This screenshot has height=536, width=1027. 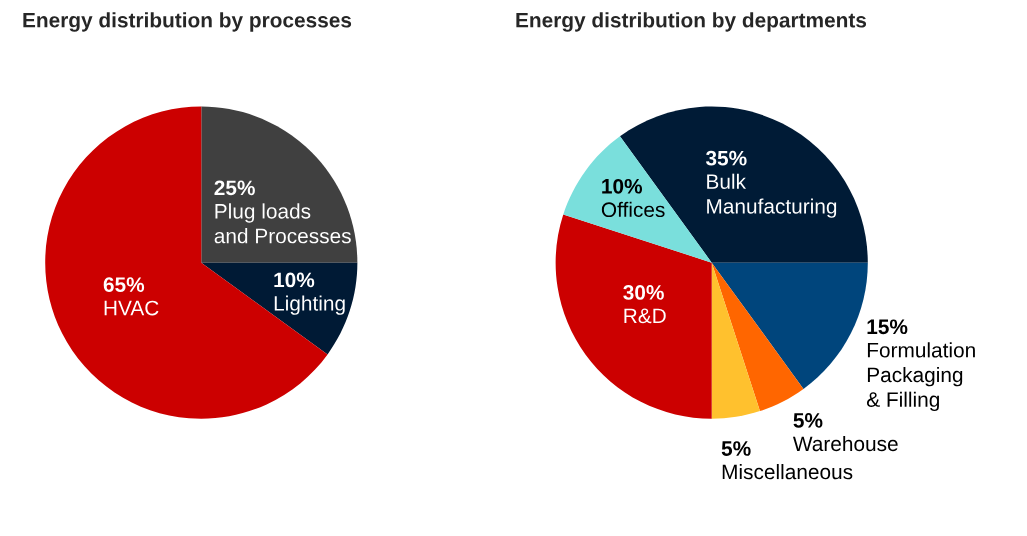 What do you see at coordinates (787, 471) in the screenshot?
I see `slice-label: Miscellaneous` at bounding box center [787, 471].